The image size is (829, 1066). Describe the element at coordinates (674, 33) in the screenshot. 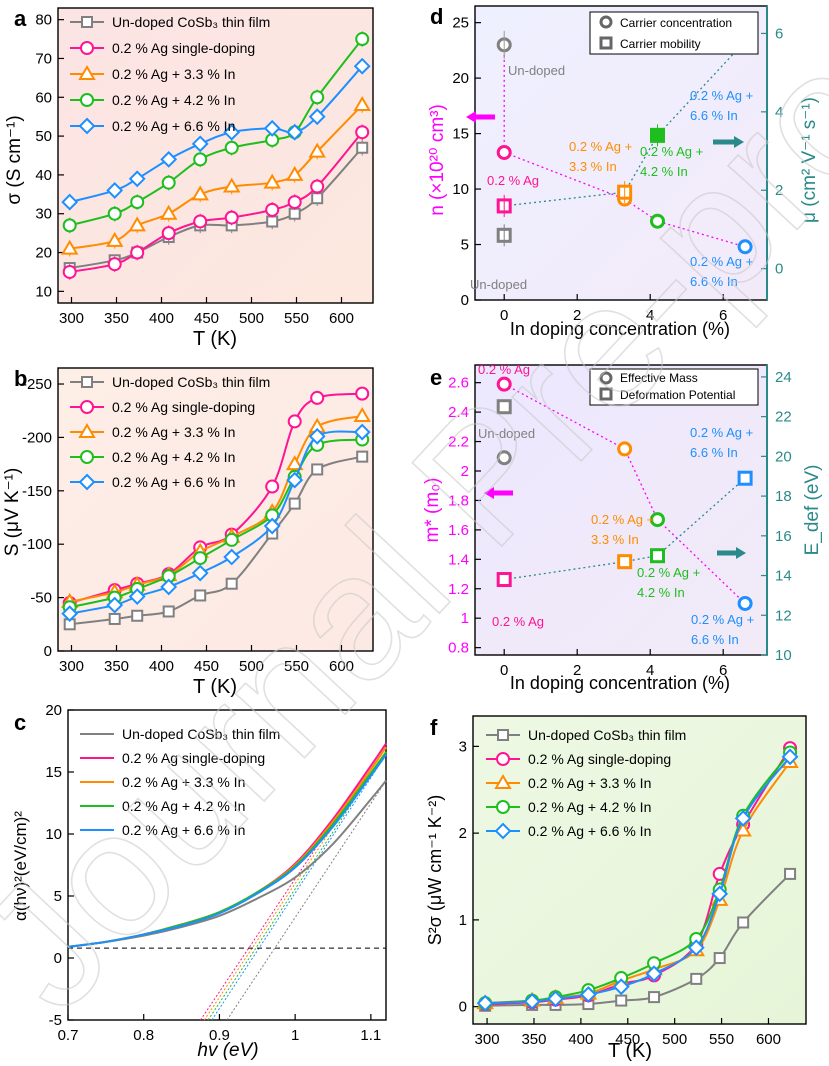

I see `legend-box` at that location.